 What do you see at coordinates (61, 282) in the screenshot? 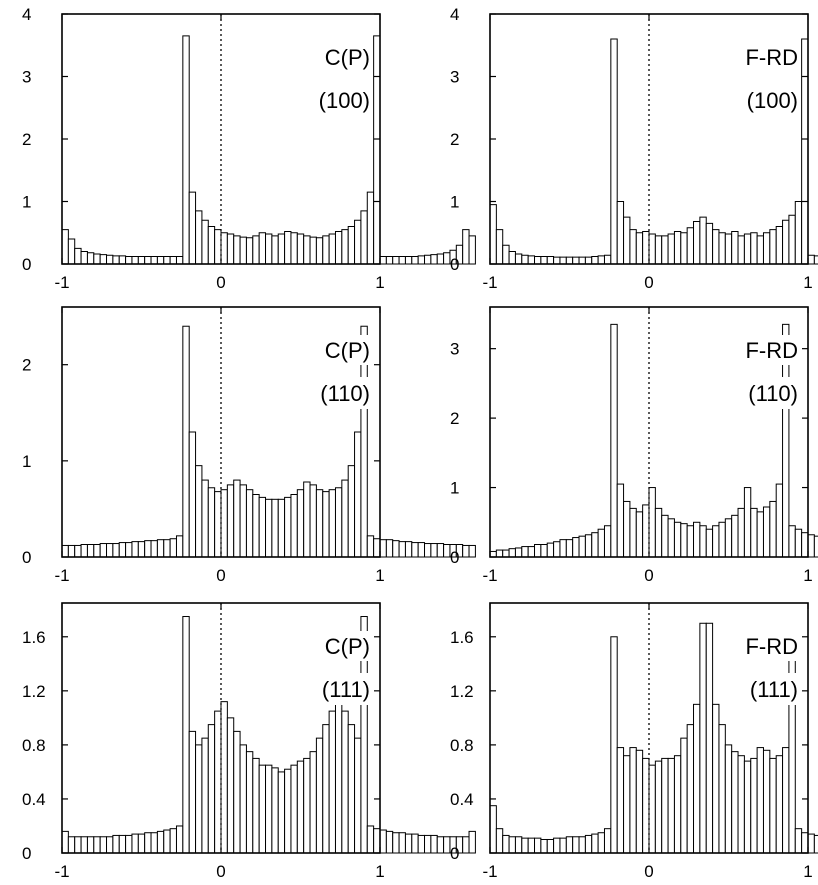
I see `x-tick-label: -1` at bounding box center [61, 282].